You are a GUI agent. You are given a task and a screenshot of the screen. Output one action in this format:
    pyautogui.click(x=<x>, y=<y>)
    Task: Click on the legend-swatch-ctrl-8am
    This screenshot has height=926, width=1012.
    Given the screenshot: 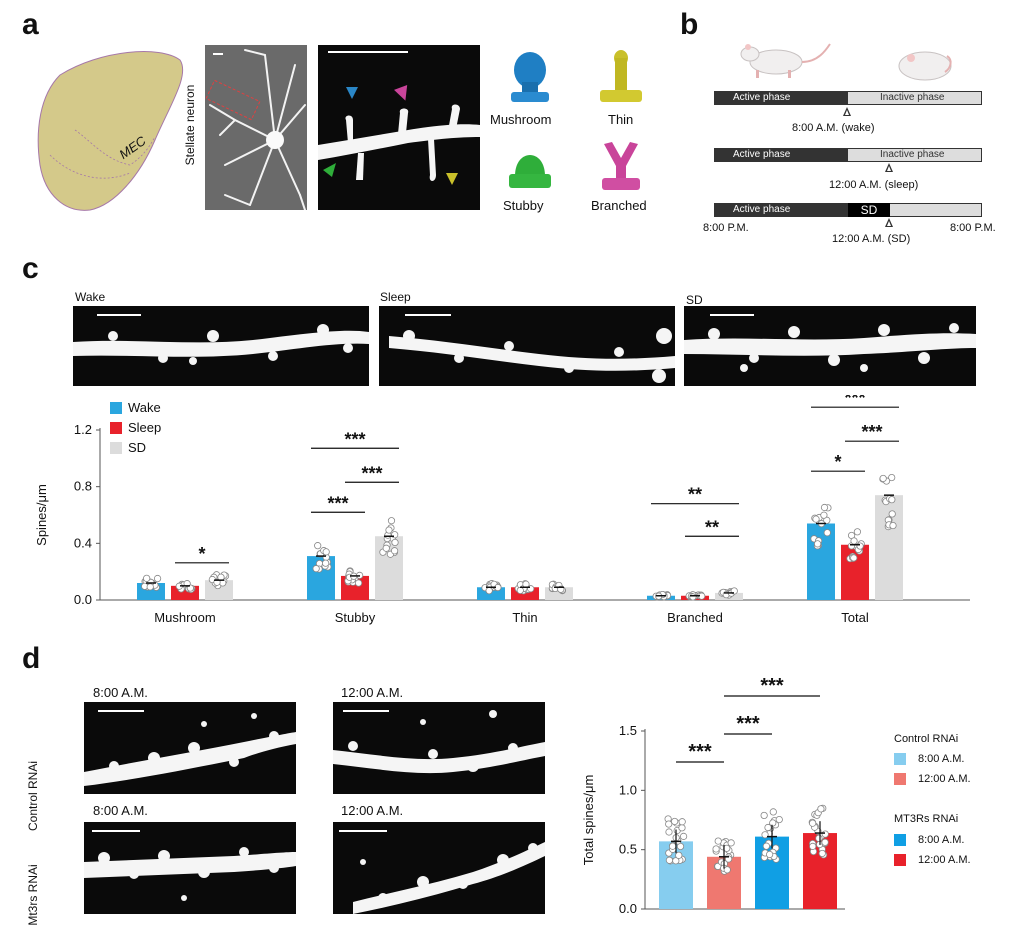 What is the action you would take?
    pyautogui.click(x=900, y=759)
    